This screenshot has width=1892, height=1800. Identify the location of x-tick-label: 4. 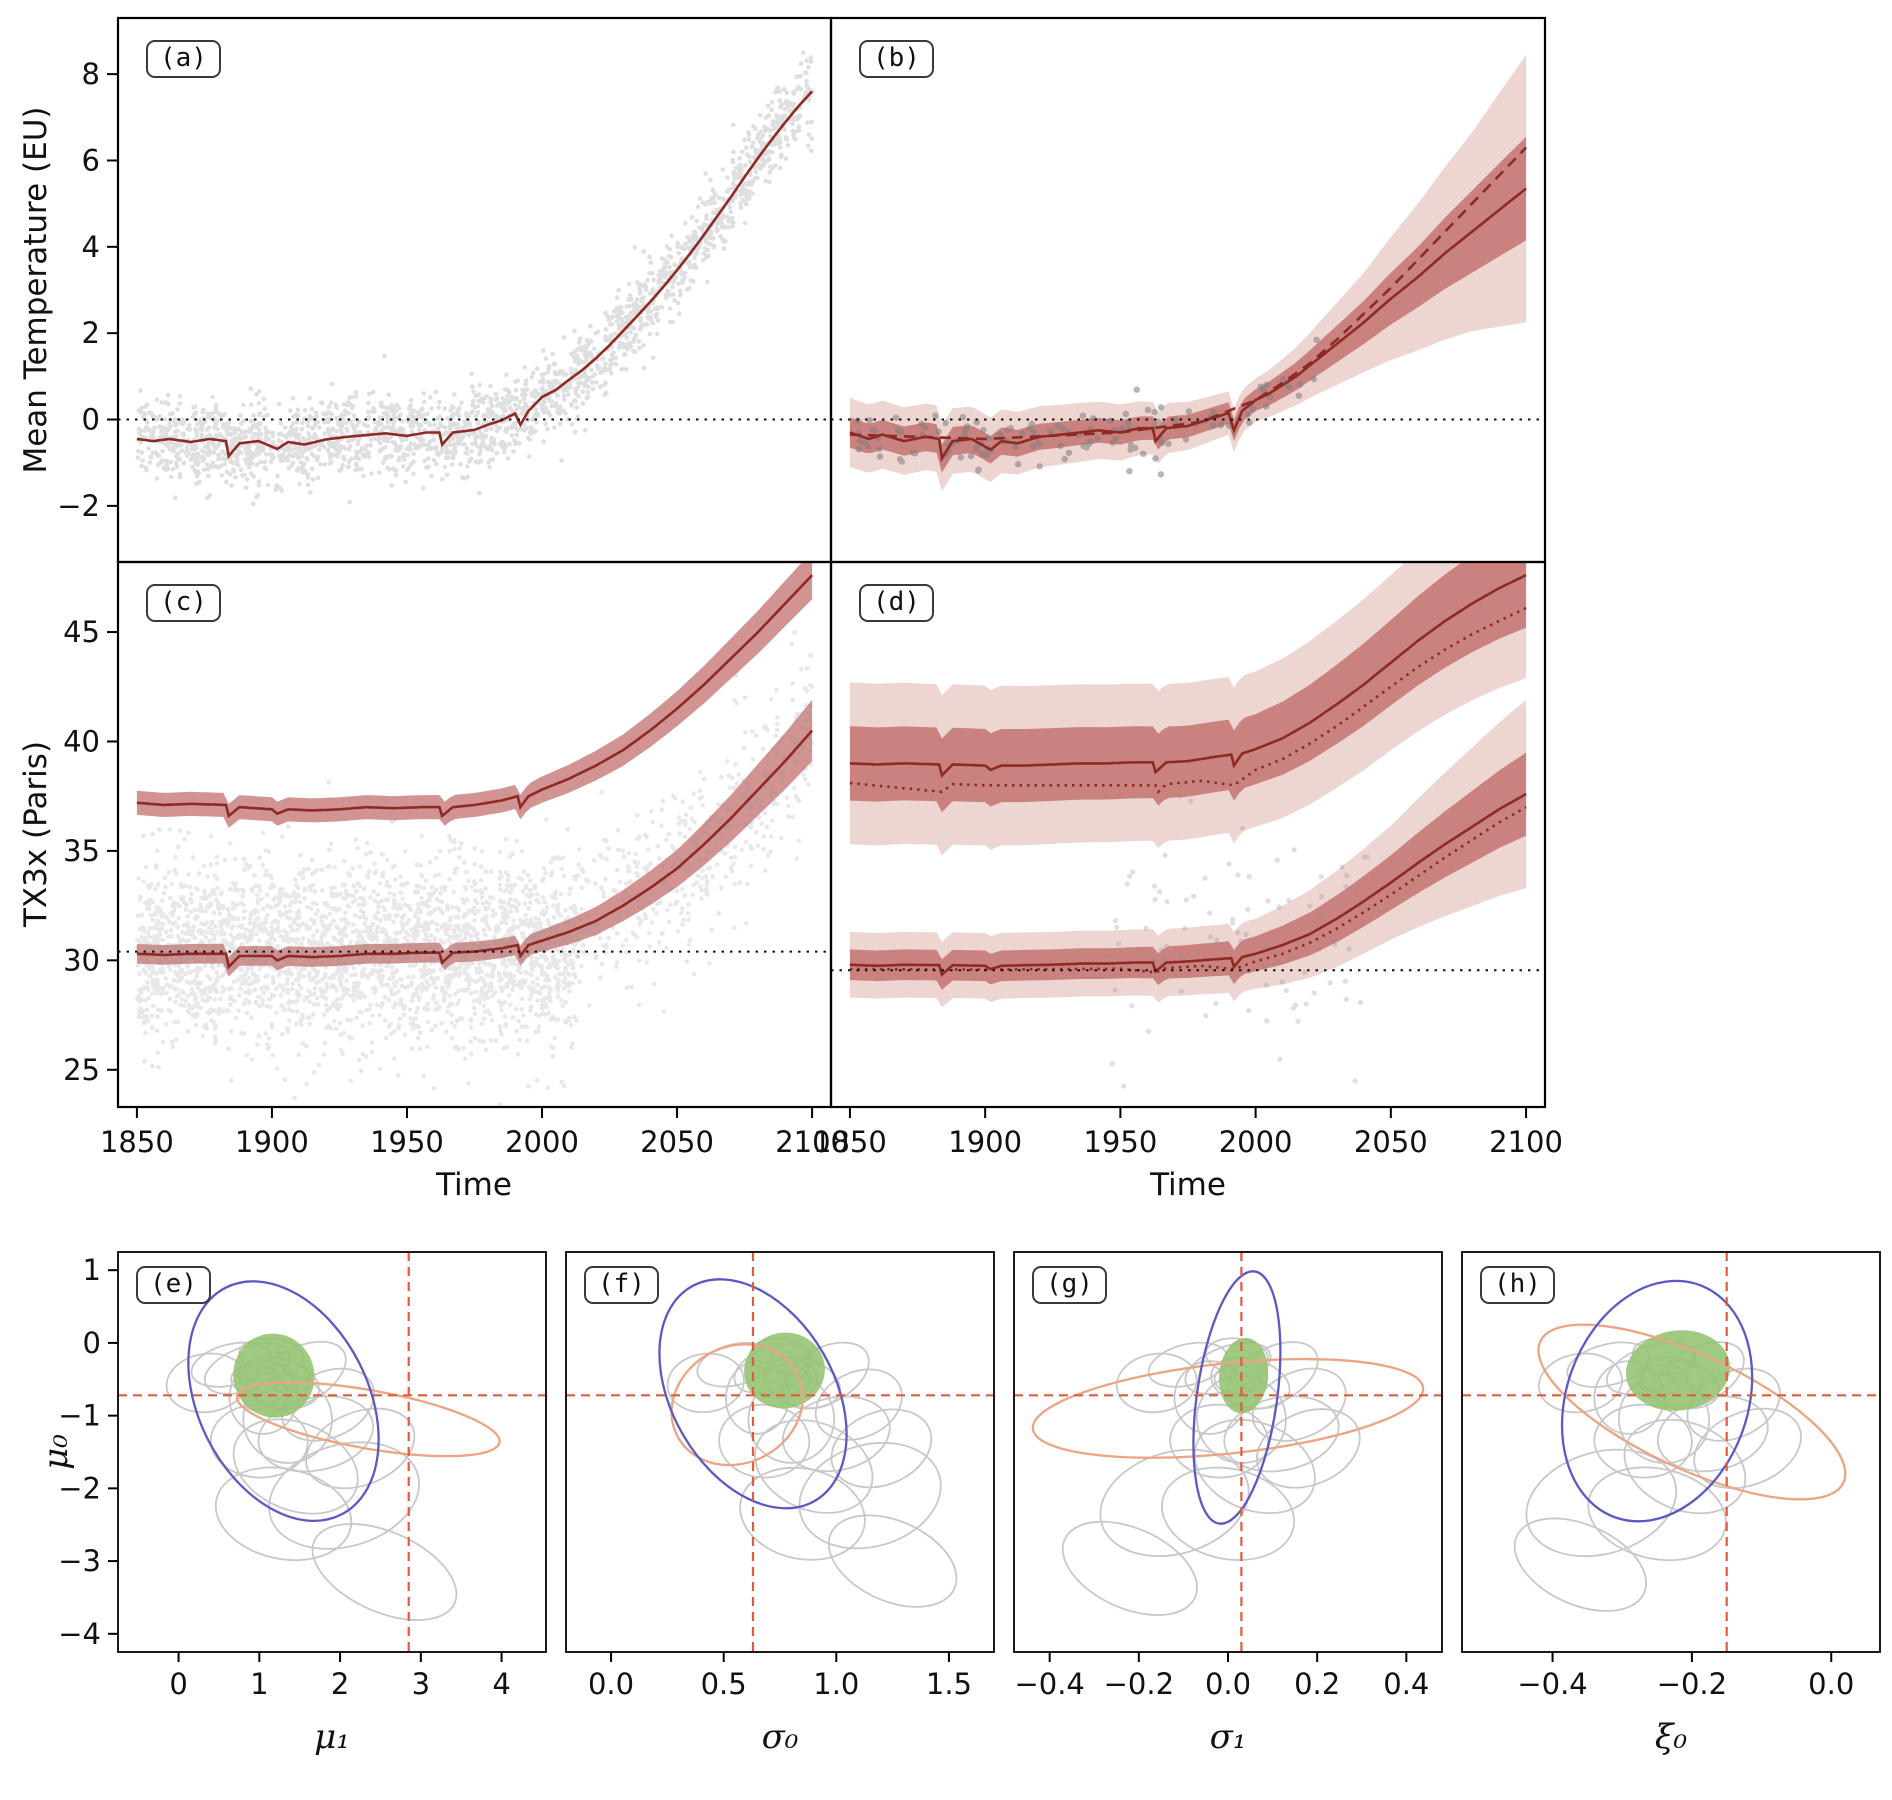
(501, 1684).